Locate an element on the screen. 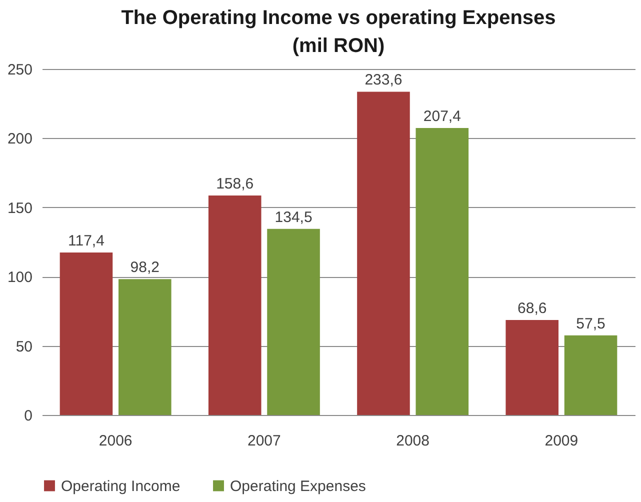 This screenshot has width=641, height=502. y-tick-label: 150 is located at coordinates (19, 208).